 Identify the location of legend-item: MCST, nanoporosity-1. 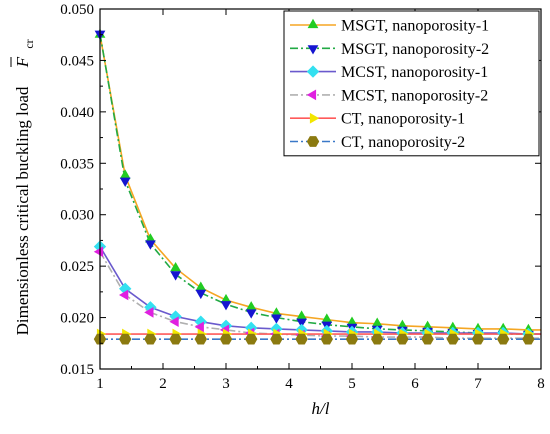
(389, 72).